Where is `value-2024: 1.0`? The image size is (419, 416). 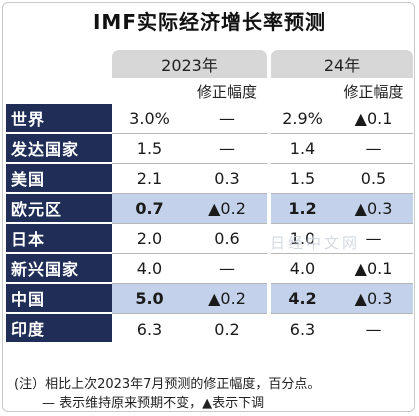 value-2024: 1.0 is located at coordinates (303, 239).